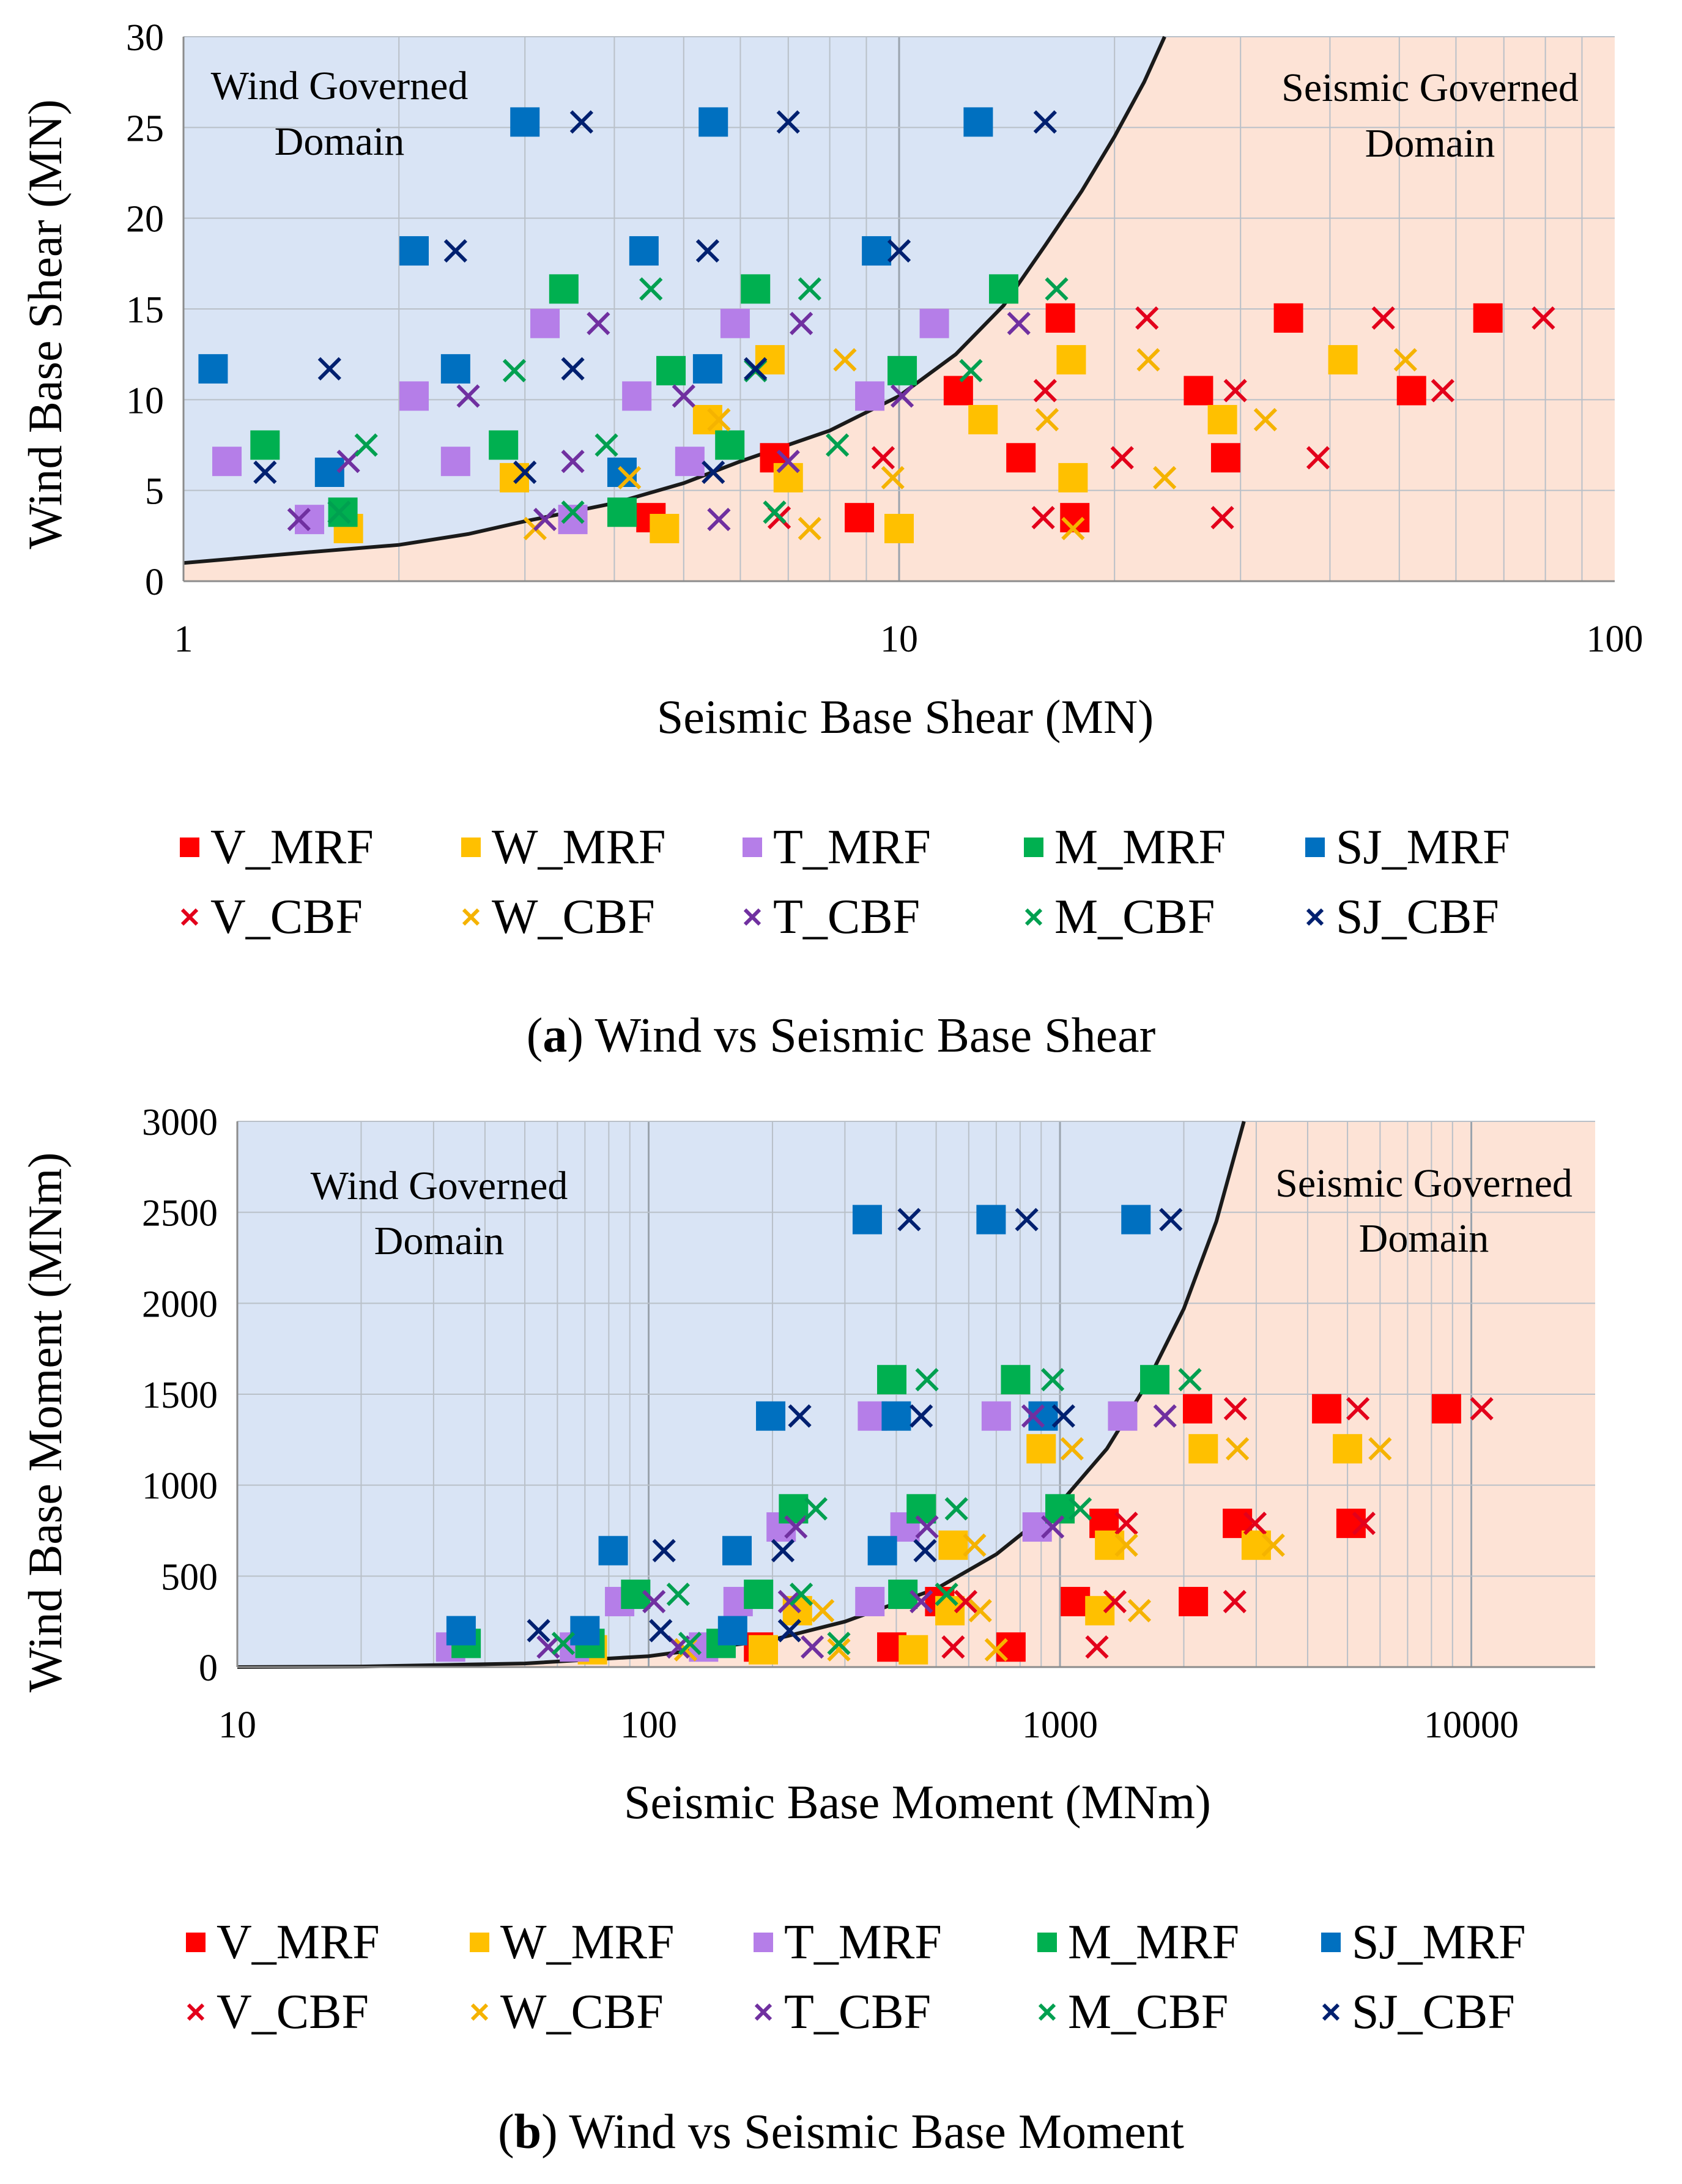 The image size is (1682, 2184). I want to click on legend-label: T_MRF, so click(863, 1942).